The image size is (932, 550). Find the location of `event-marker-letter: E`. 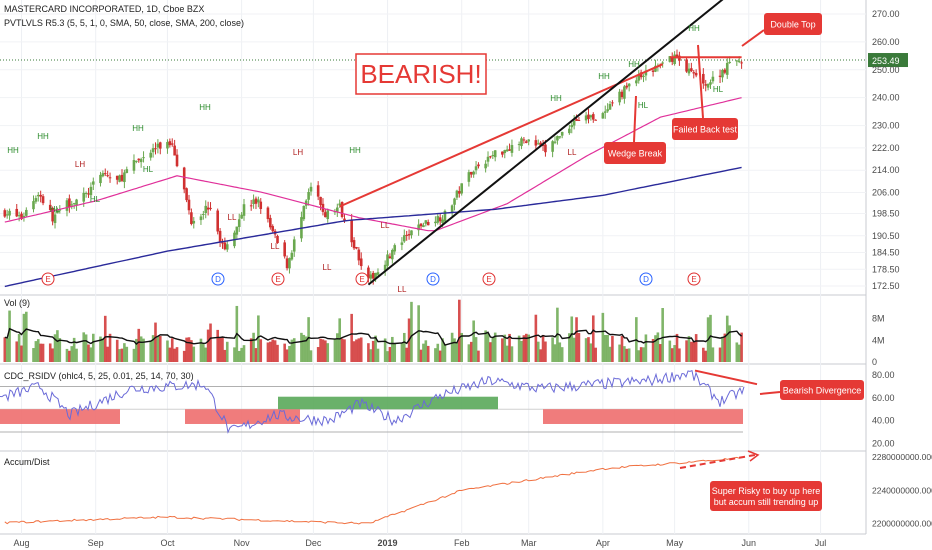

event-marker-letter: E is located at coordinates (693, 279).